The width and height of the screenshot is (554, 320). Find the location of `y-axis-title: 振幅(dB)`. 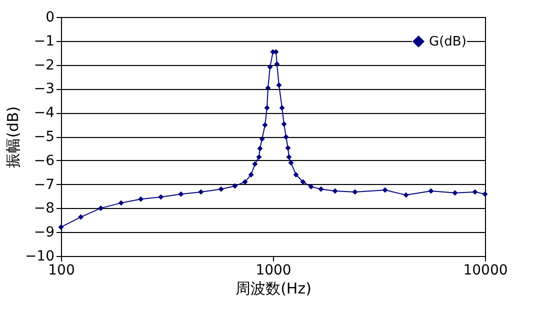

y-axis-title: 振幅(dB) is located at coordinates (13, 137).